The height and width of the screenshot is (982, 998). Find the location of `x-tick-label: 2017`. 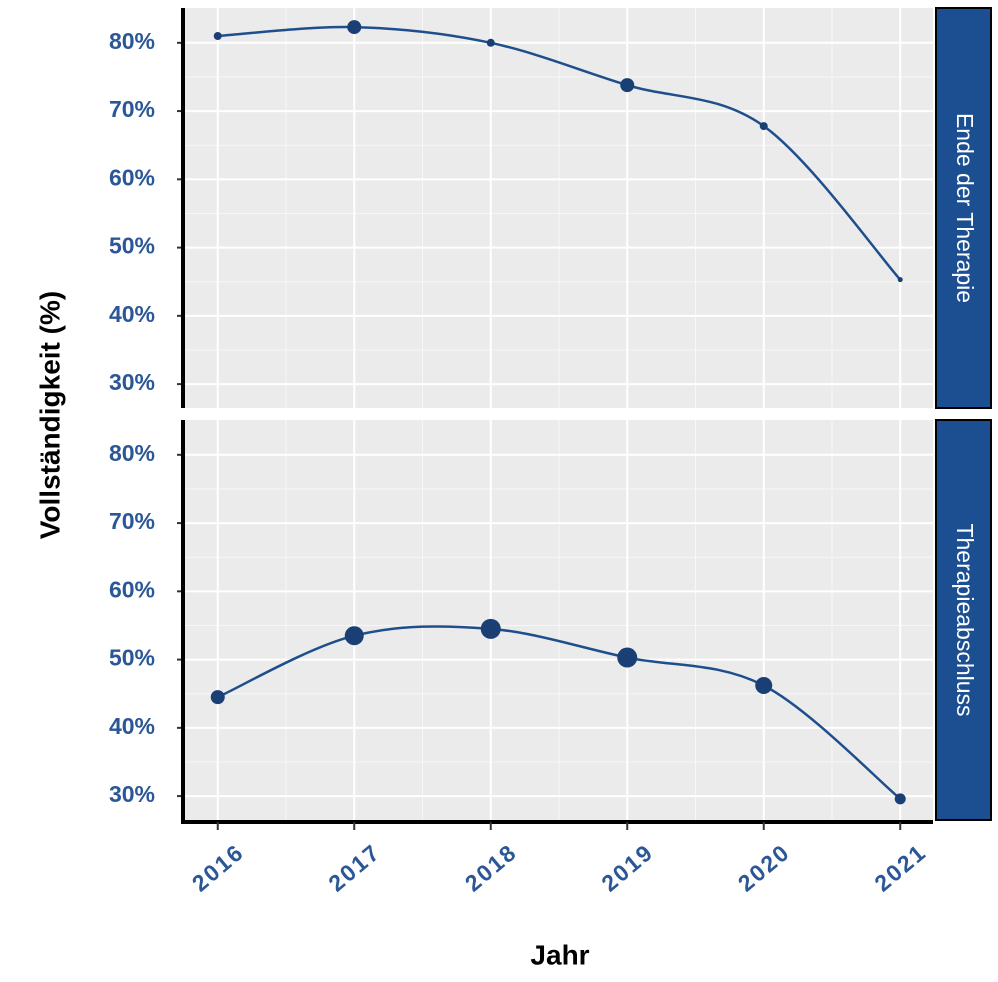

x-tick-label: 2017 is located at coordinates (354, 868).